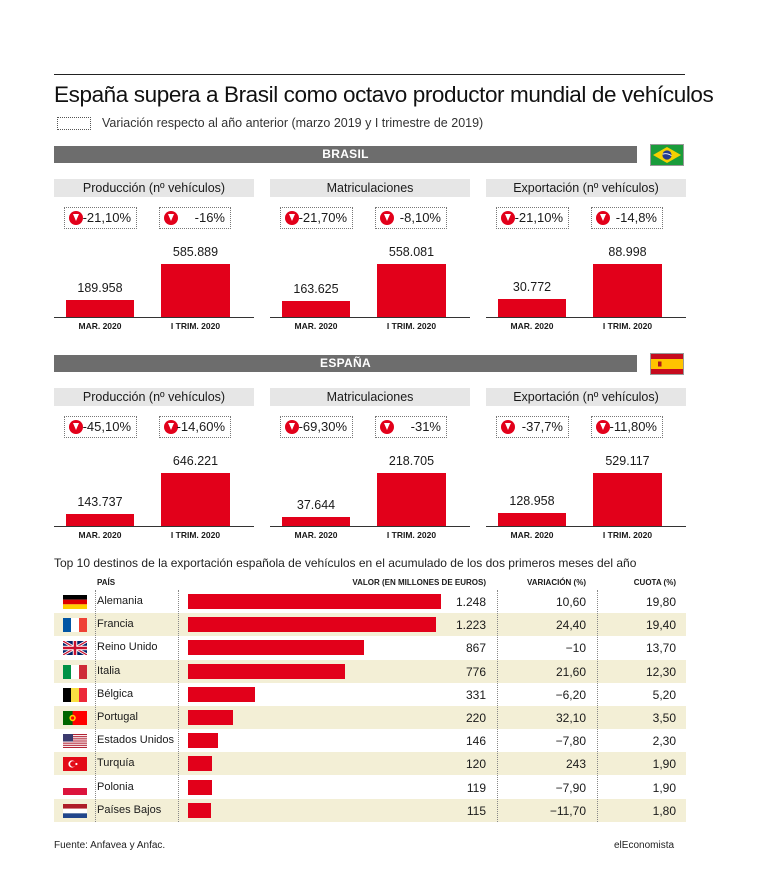  I want to click on export-value: 331, so click(475, 695).